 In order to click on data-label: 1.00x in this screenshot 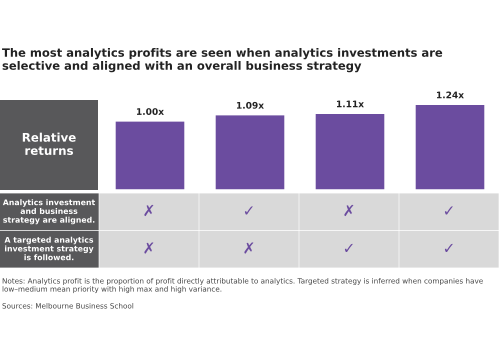, I will do `click(150, 111)`.